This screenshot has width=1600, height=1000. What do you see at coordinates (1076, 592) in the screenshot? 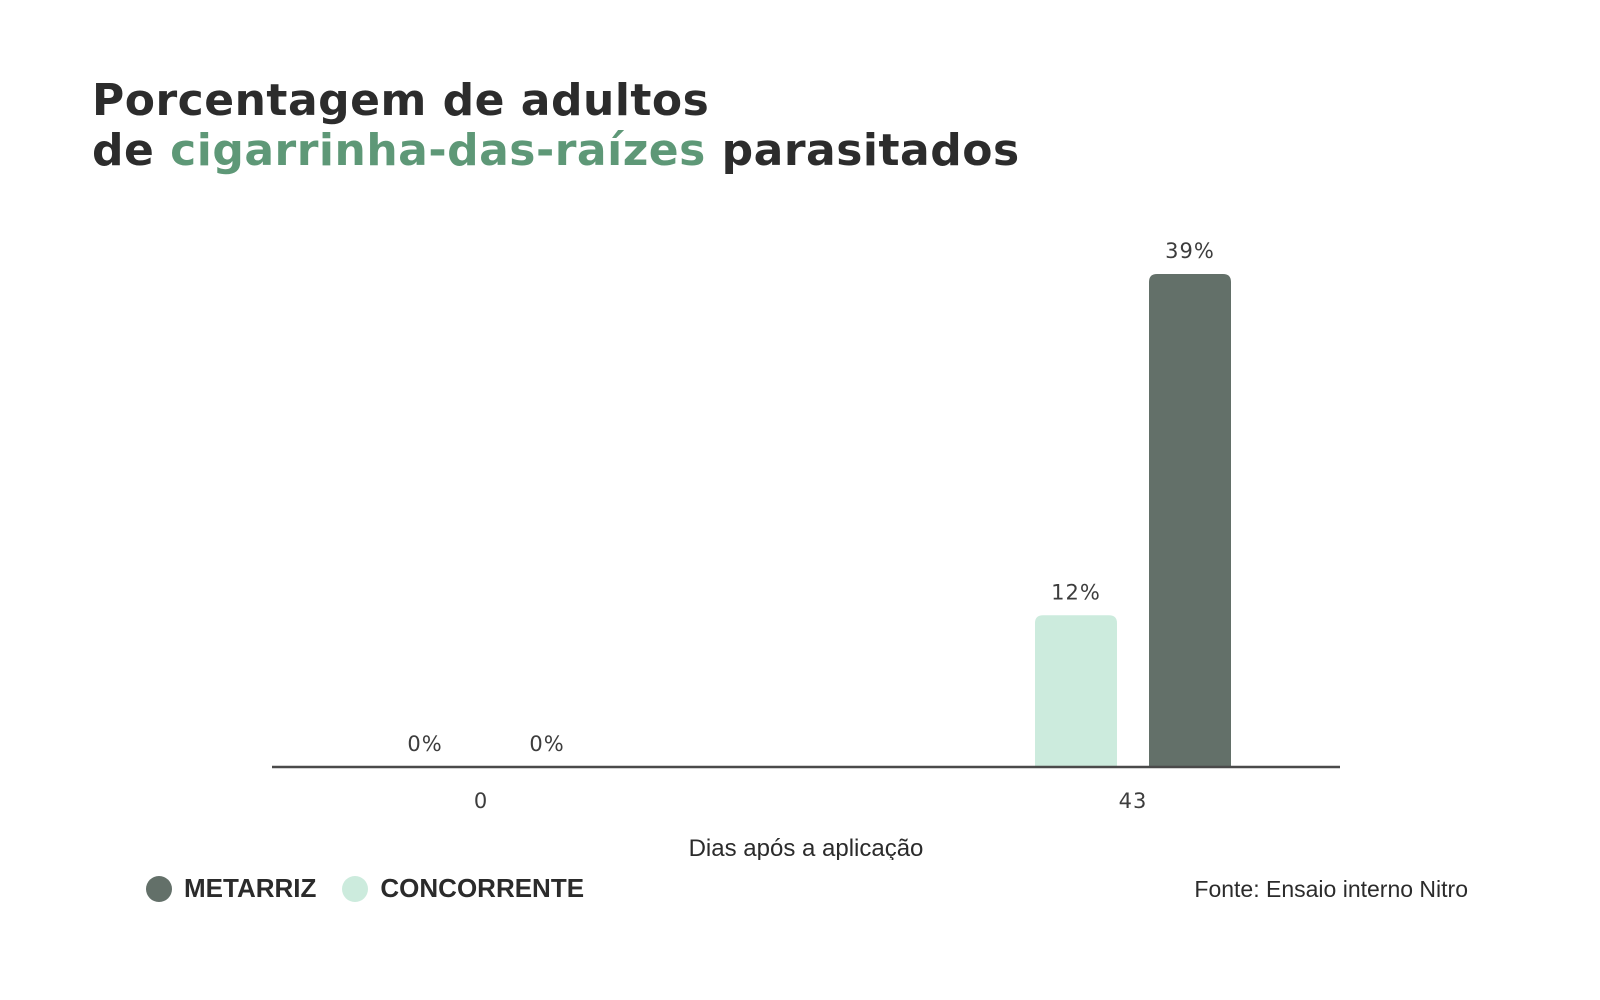
I see `data-label-concorrente-43: 12%` at bounding box center [1076, 592].